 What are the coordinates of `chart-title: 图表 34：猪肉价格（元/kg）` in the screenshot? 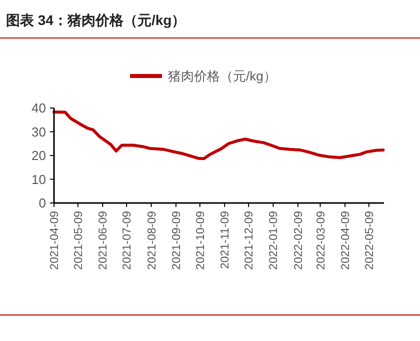 It's located at (96, 20).